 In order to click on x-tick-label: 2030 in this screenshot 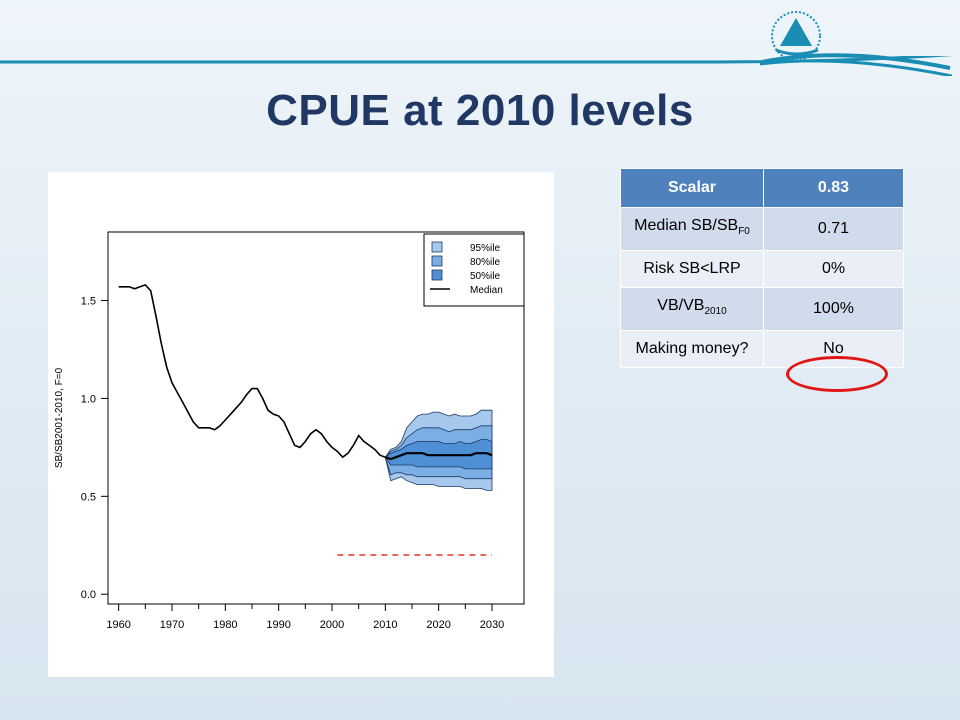, I will do `click(492, 625)`.